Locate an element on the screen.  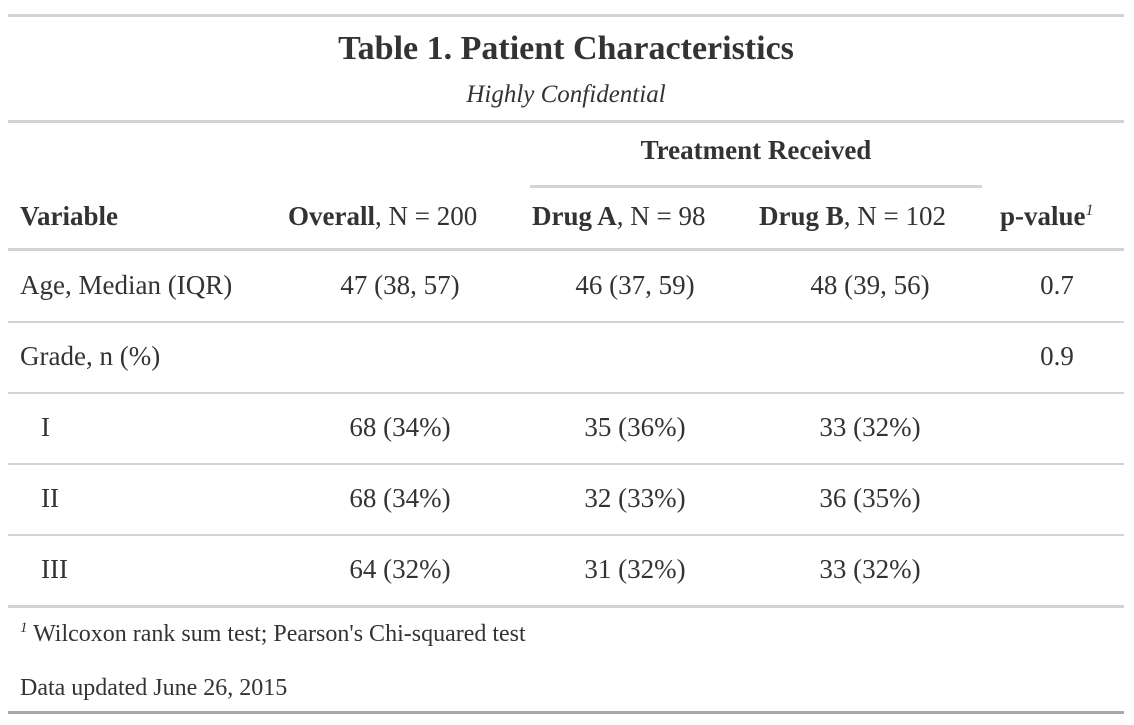
header-top-rule is located at coordinates (566, 121).